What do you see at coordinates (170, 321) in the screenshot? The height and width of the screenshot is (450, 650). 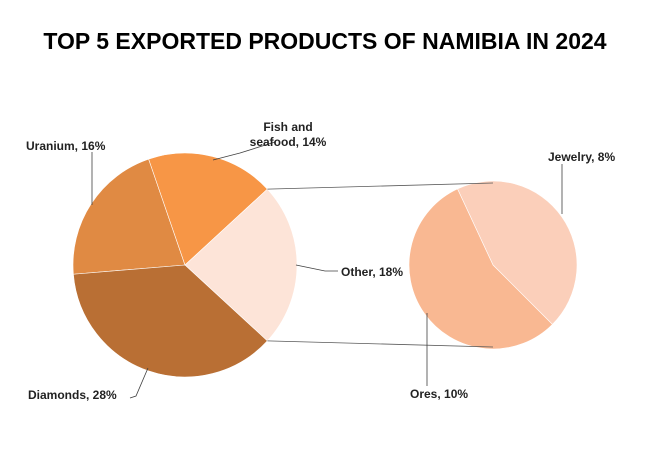 I see `main-slice-diamonds` at bounding box center [170, 321].